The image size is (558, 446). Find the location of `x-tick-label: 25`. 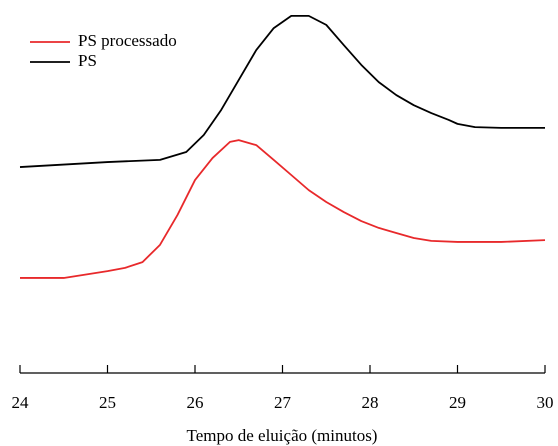

x-tick-label: 25 is located at coordinates (107, 402).